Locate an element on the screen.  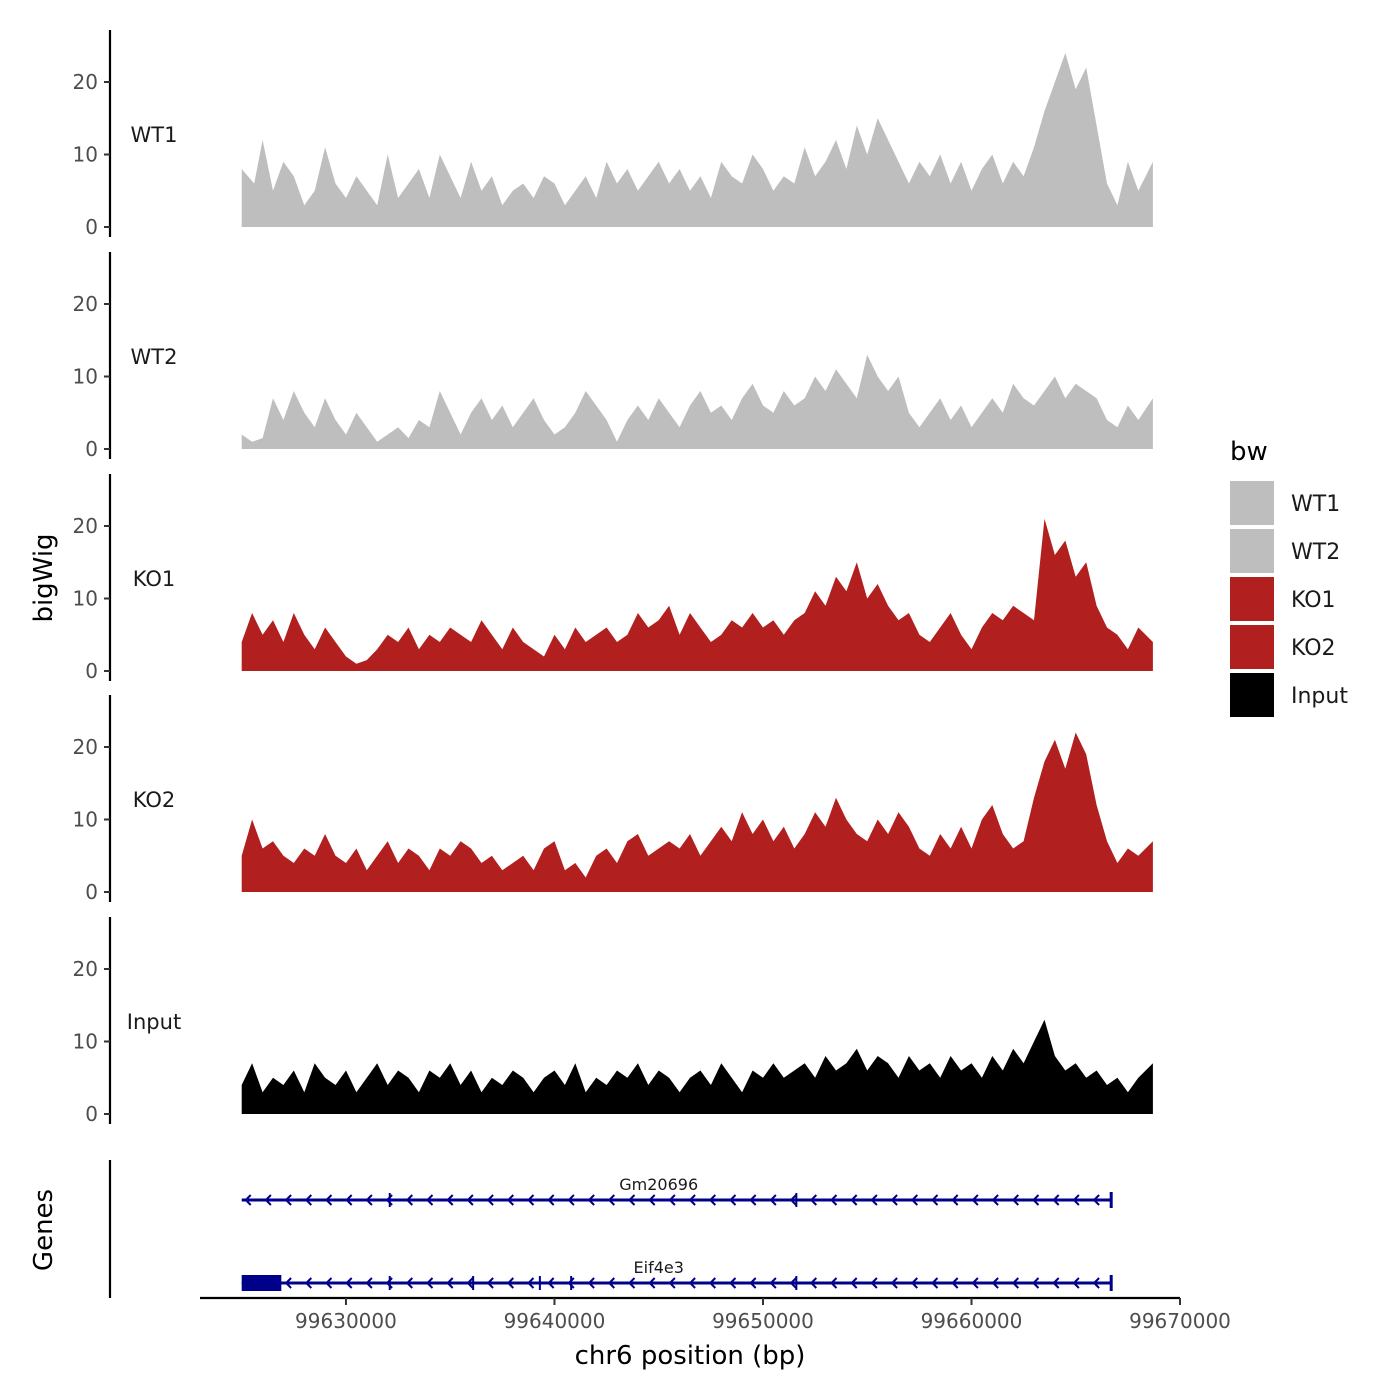
track-label: WT1 is located at coordinates (154, 135).